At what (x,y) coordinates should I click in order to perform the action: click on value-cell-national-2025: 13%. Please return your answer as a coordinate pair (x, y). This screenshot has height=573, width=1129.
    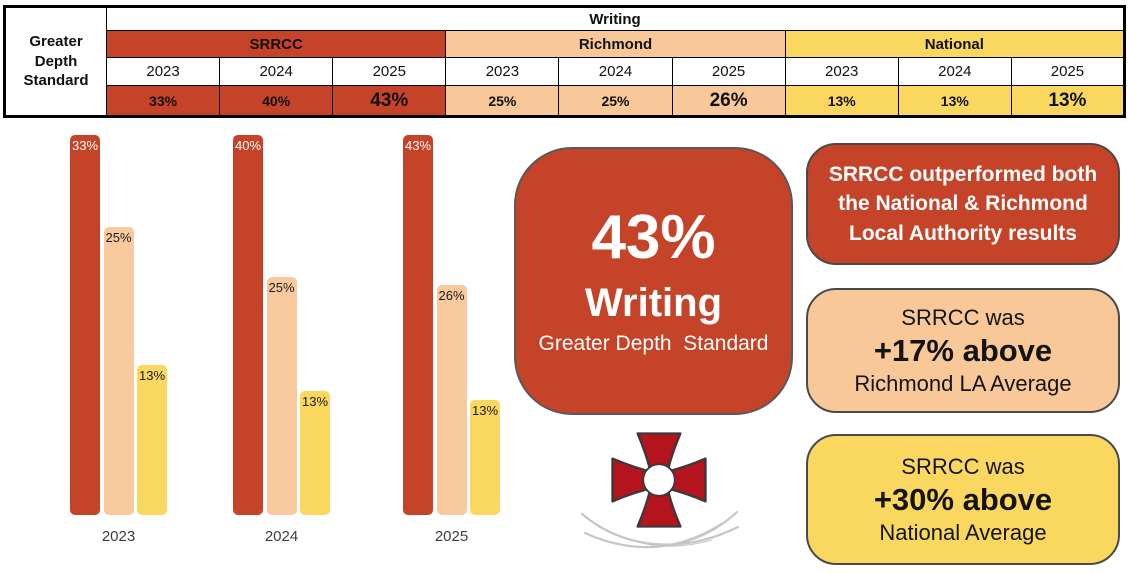
    Looking at the image, I should click on (1068, 101).